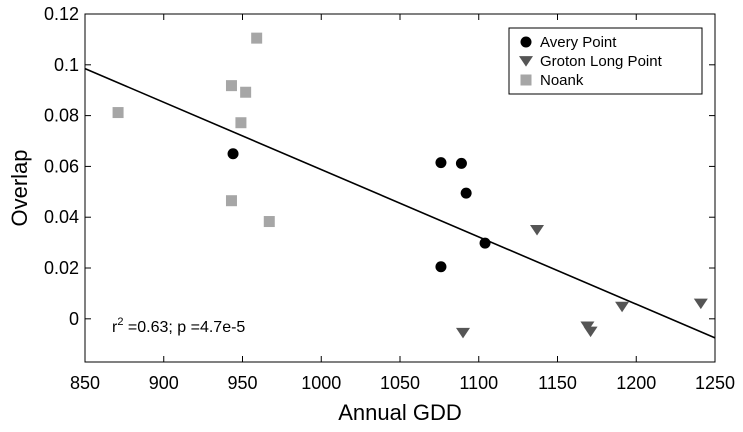 The image size is (743, 432). I want to click on legend: Avery Point Groton Long Point Noank, so click(605, 61).